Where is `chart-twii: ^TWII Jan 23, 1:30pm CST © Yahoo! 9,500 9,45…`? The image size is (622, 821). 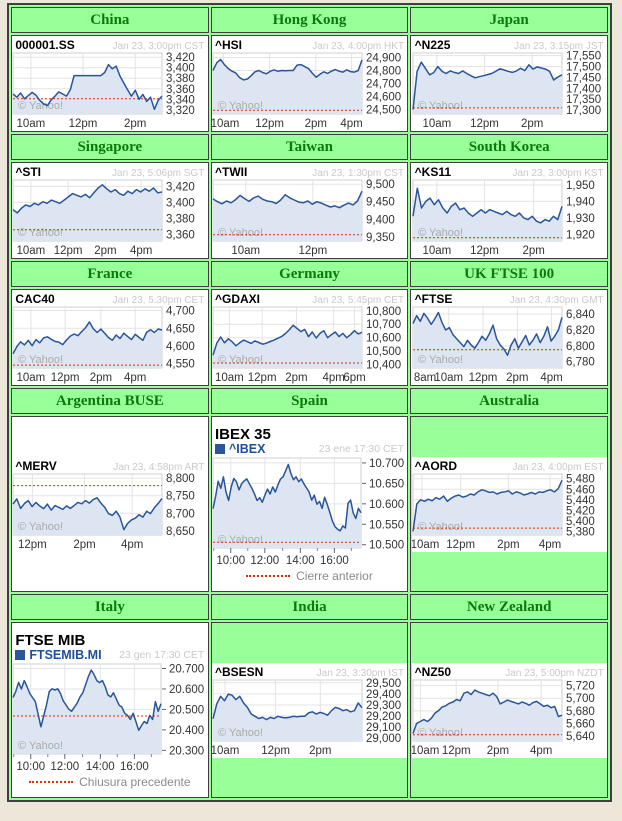 chart-twii: ^TWII Jan 23, 1:30pm CST © Yahoo! 9,500 9,45… is located at coordinates (309, 210).